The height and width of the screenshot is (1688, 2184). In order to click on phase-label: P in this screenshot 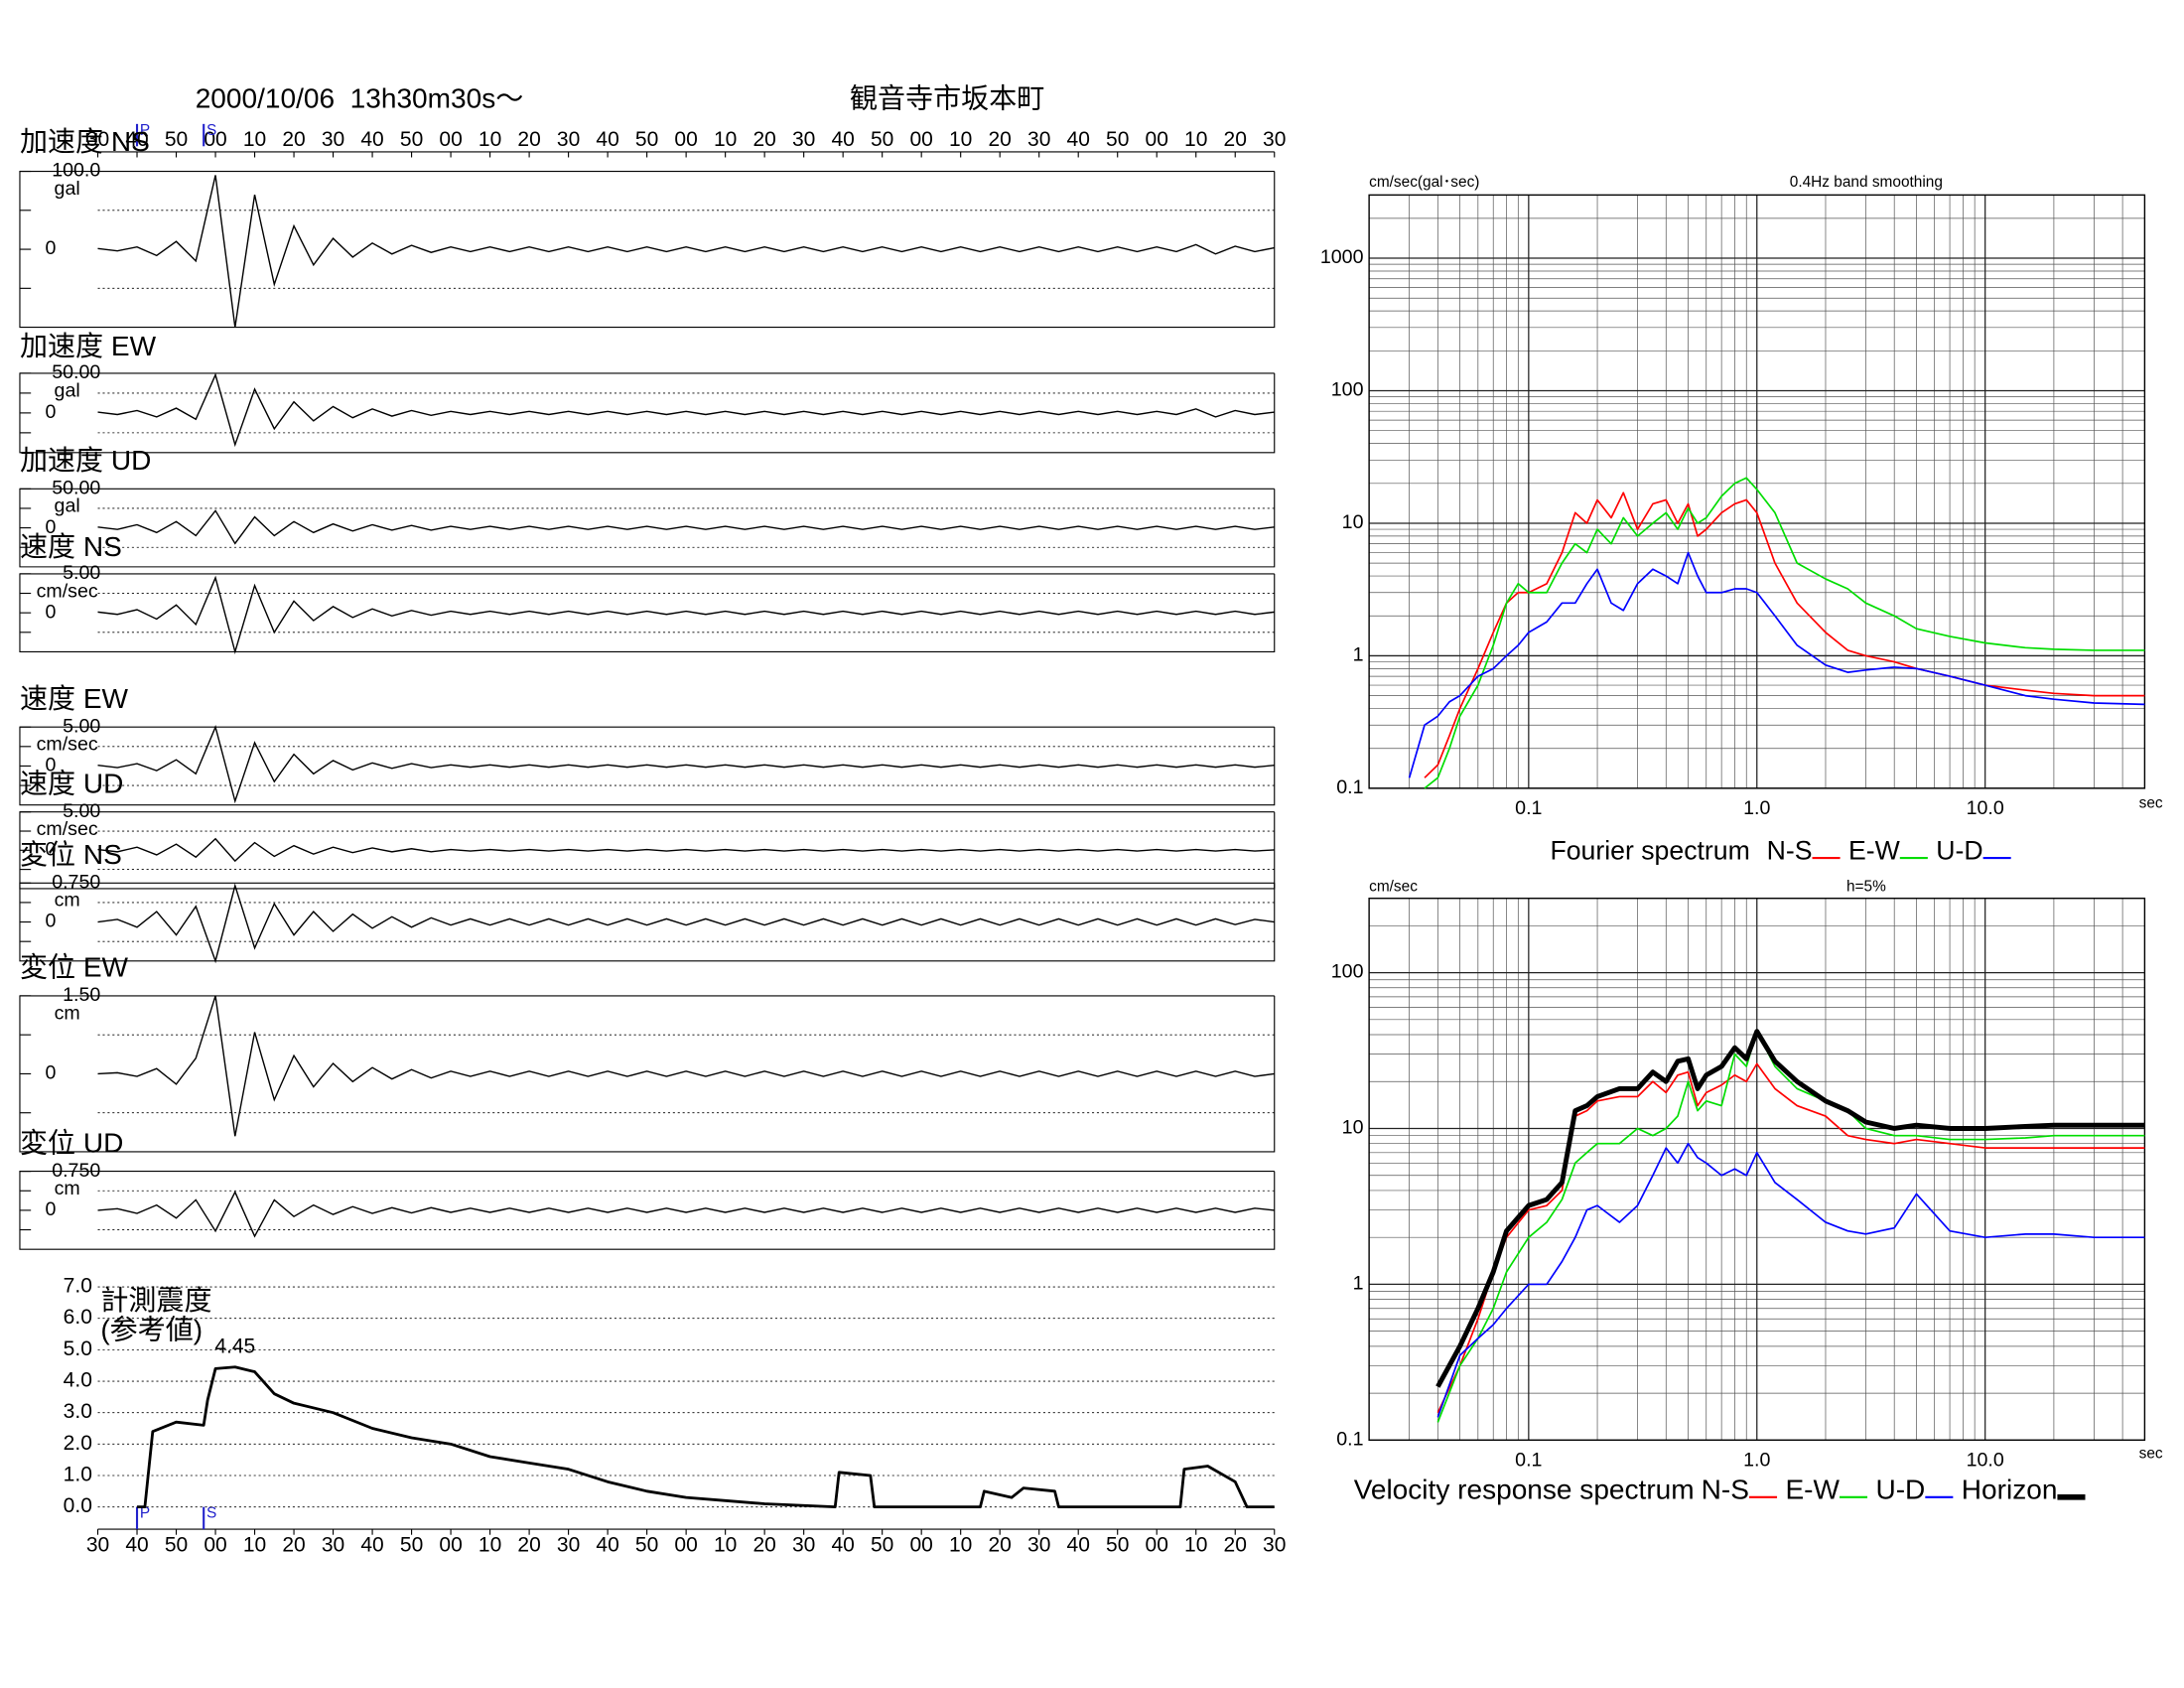, I will do `click(145, 130)`.